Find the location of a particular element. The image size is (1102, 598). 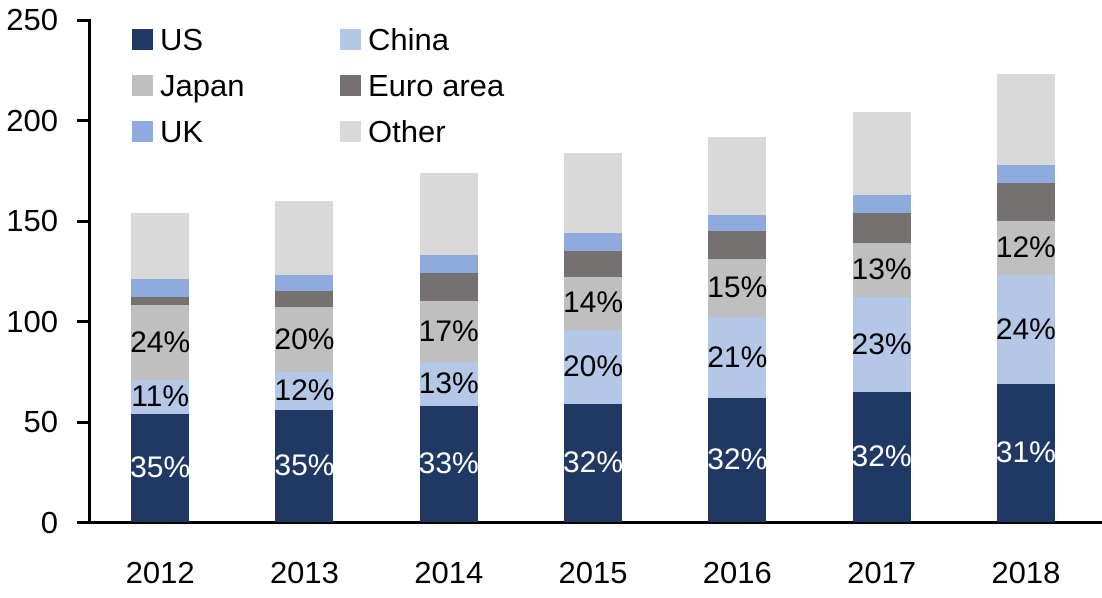

legend-item-china: China is located at coordinates (422, 39).